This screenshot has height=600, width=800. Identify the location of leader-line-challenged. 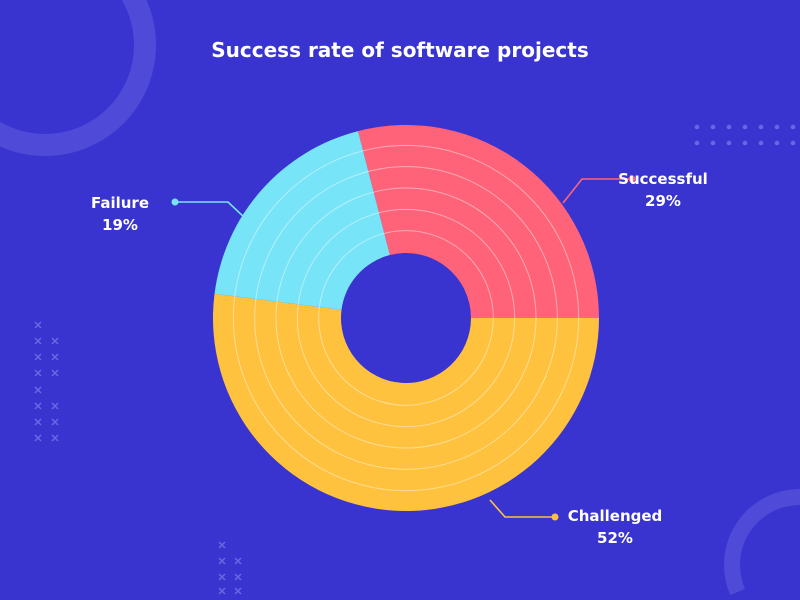
(522, 508).